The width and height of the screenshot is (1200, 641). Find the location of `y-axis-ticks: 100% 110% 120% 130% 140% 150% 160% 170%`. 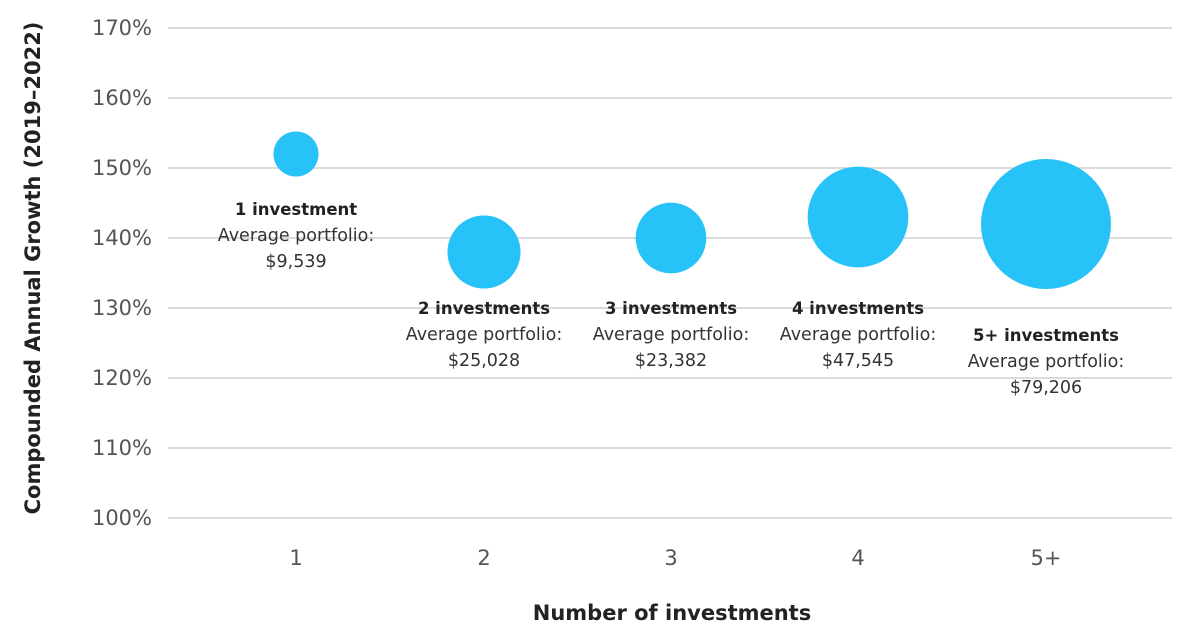

y-axis-ticks: 100% 110% 120% 130% 140% 150% 160% 170% is located at coordinates (122, 273).